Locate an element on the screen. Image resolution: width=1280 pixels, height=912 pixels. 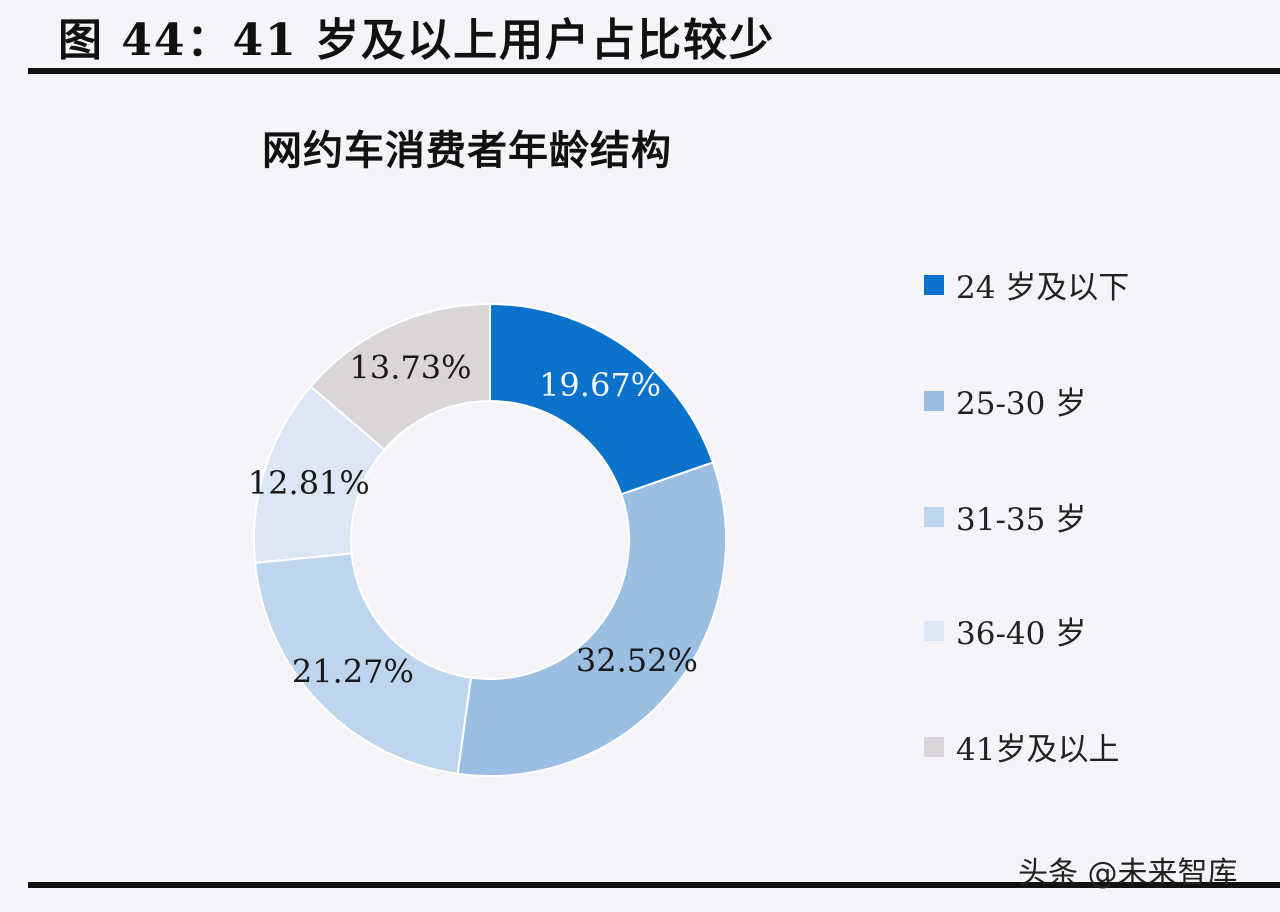
data-label: 13.73% is located at coordinates (411, 367).